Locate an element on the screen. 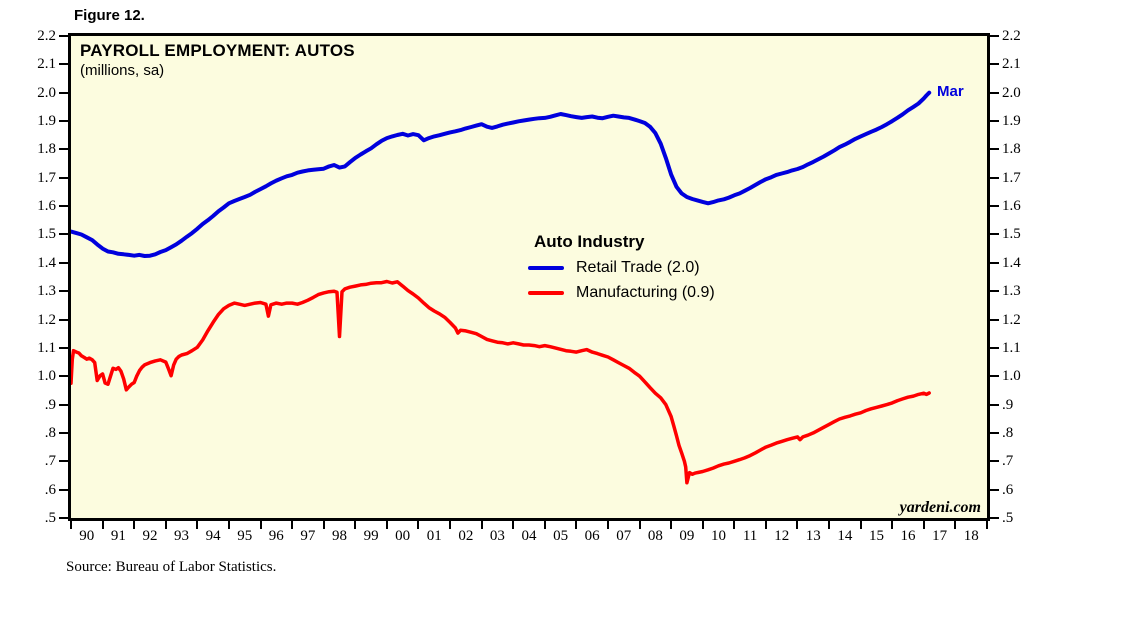  x-axis-label: 18 is located at coordinates (971, 536).